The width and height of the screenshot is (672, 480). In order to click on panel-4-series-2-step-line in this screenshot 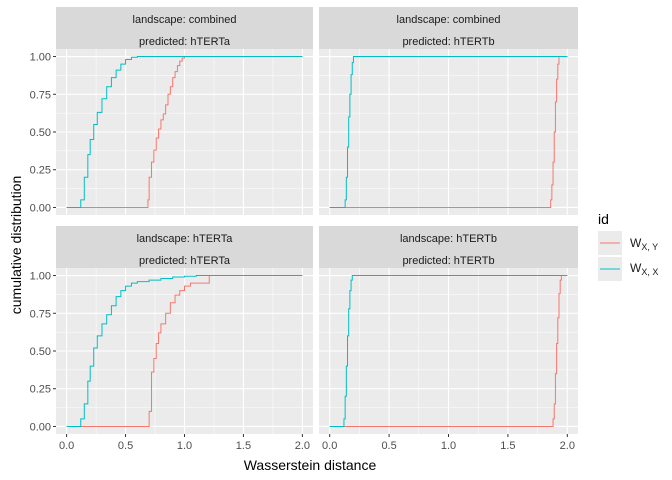, I will do `click(448, 351)`.